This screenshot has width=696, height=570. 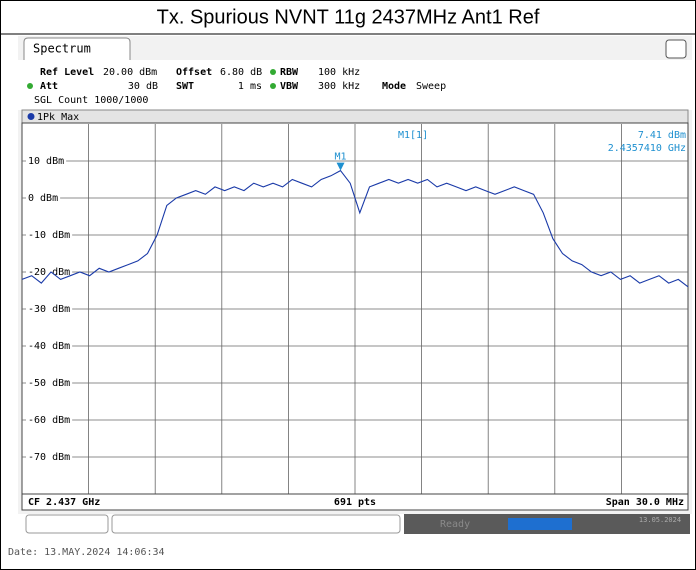 I want to click on marker-label: M1, so click(x=340, y=157).